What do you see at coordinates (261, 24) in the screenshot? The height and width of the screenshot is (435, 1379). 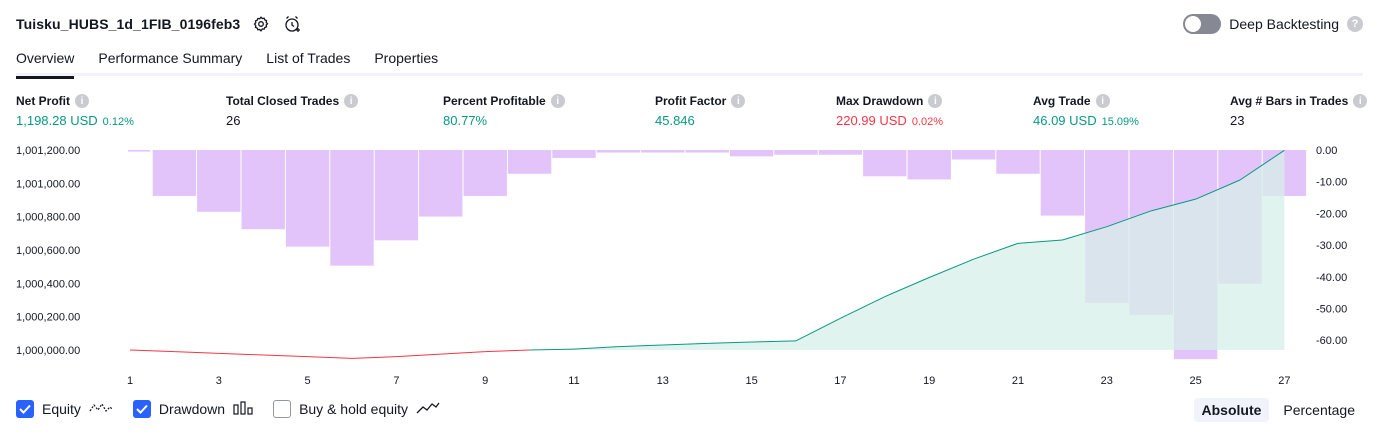 I see `settings-icon` at bounding box center [261, 24].